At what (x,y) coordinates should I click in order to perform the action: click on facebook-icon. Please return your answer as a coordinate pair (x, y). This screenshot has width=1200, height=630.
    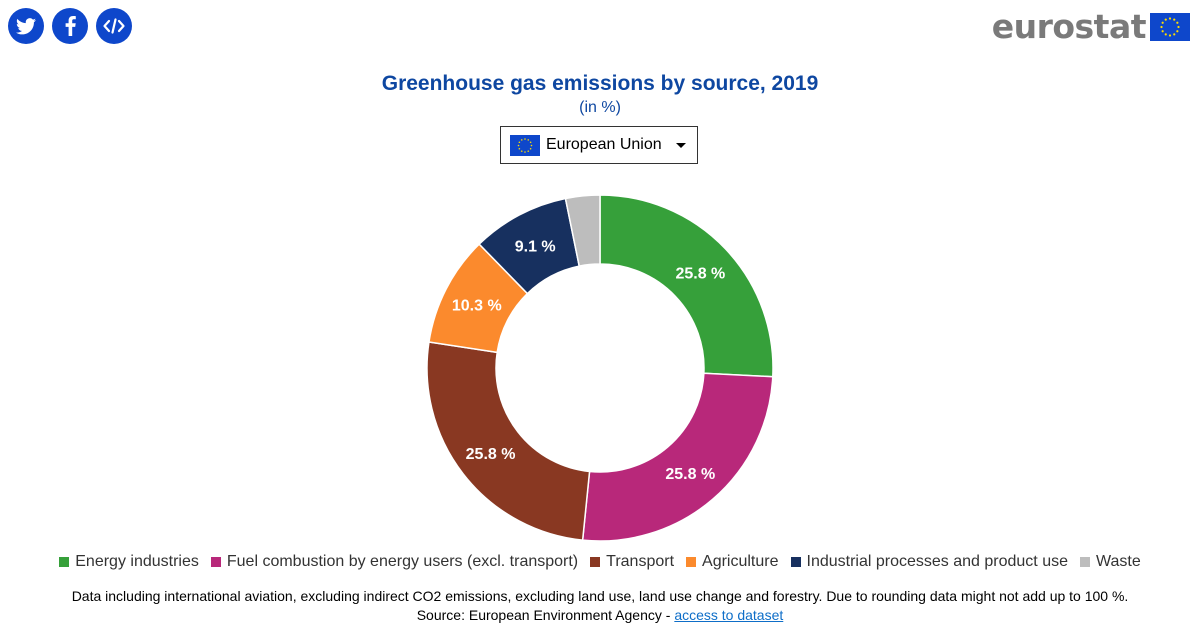
    Looking at the image, I should click on (70, 26).